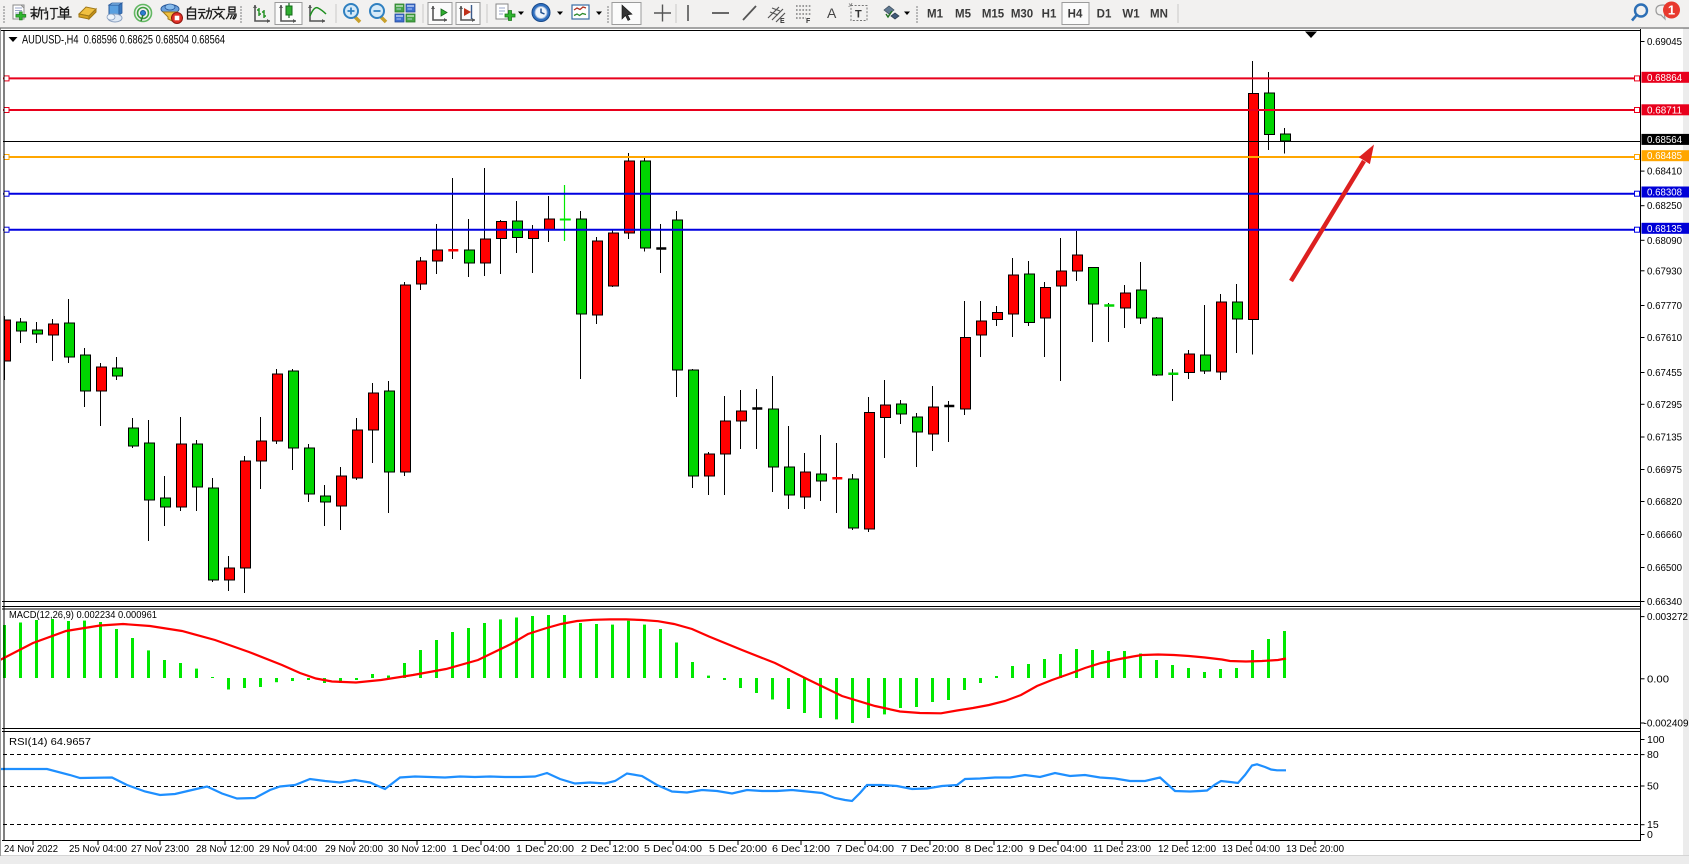 The image size is (1689, 864). I want to click on svg-text: 0.68410, so click(1664, 172).